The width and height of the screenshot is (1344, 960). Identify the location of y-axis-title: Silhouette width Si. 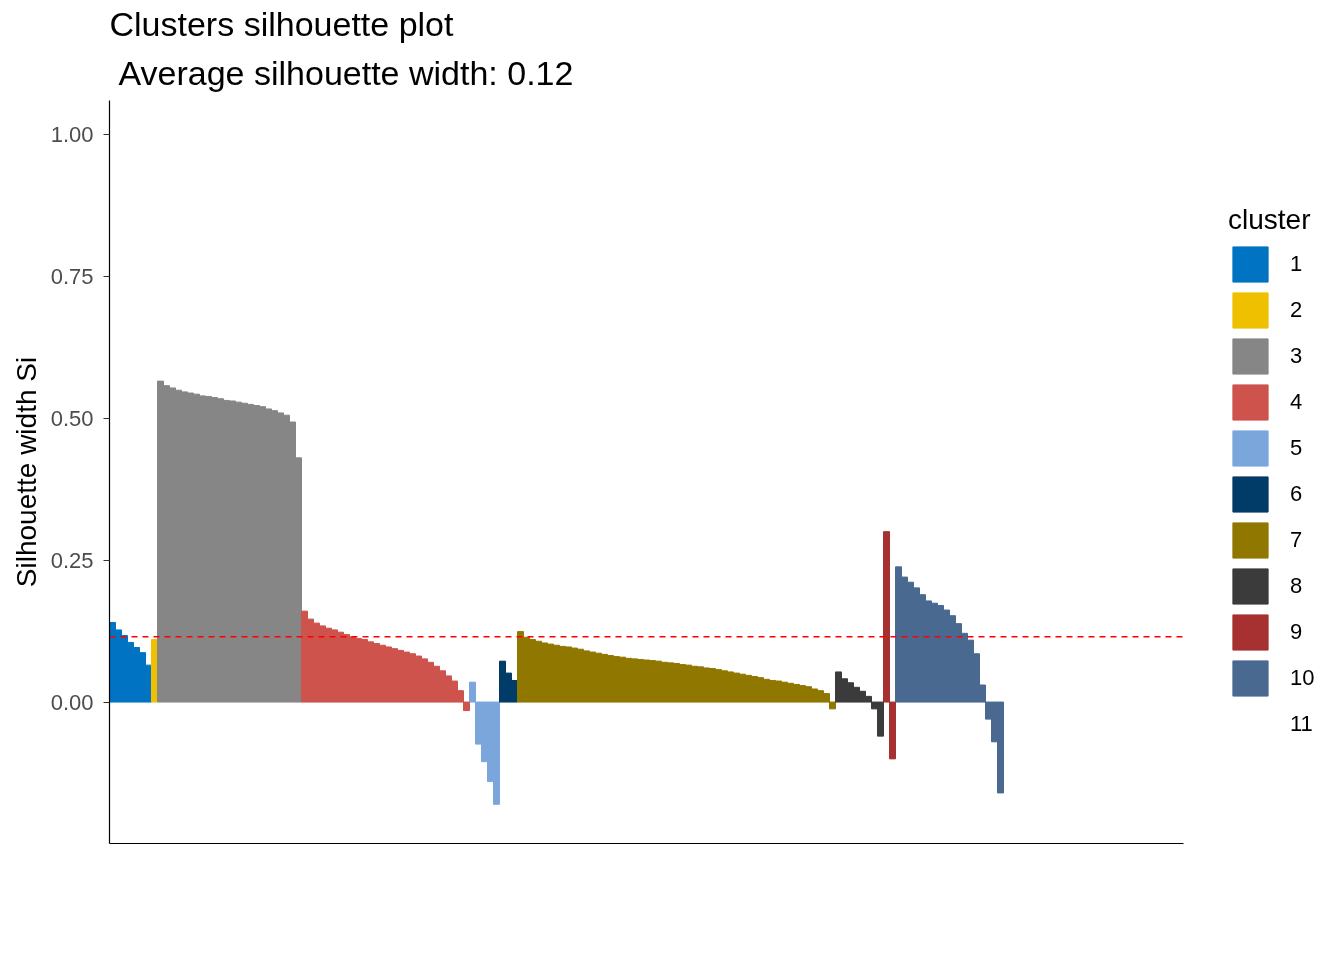
(26, 472).